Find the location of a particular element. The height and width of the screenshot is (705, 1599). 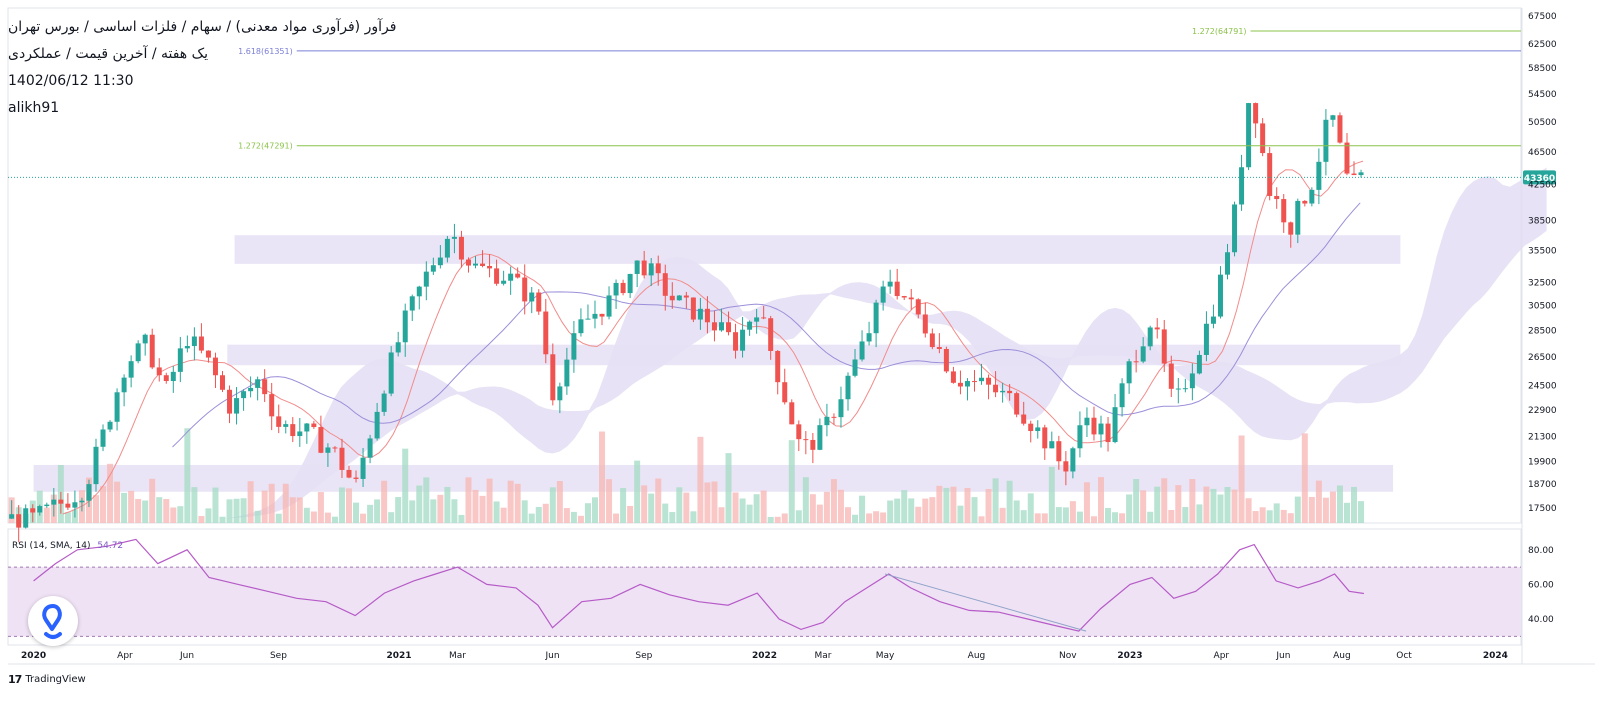

x-tick-label: 2023 is located at coordinates (1129, 656).